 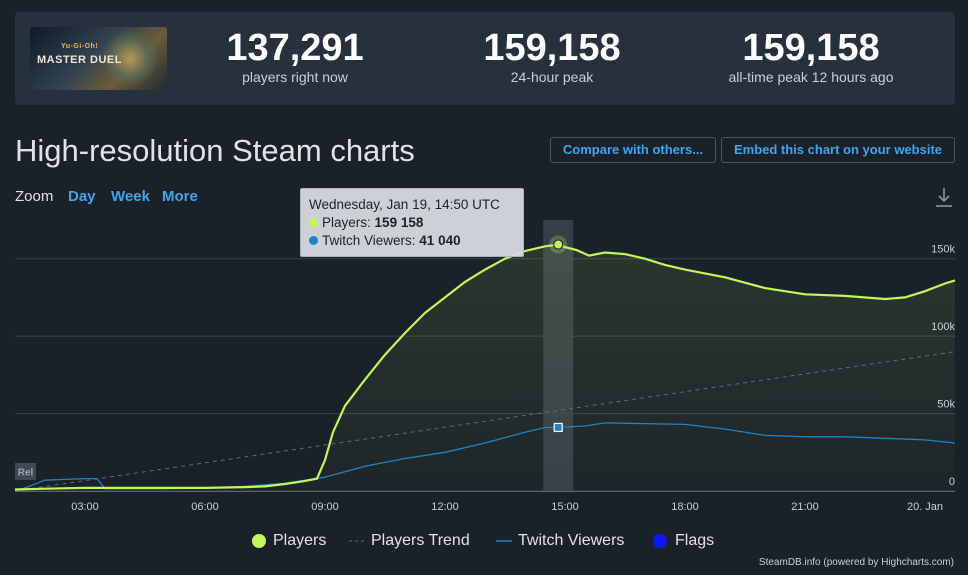 What do you see at coordinates (943, 327) in the screenshot?
I see `y-tick-label: 100k` at bounding box center [943, 327].